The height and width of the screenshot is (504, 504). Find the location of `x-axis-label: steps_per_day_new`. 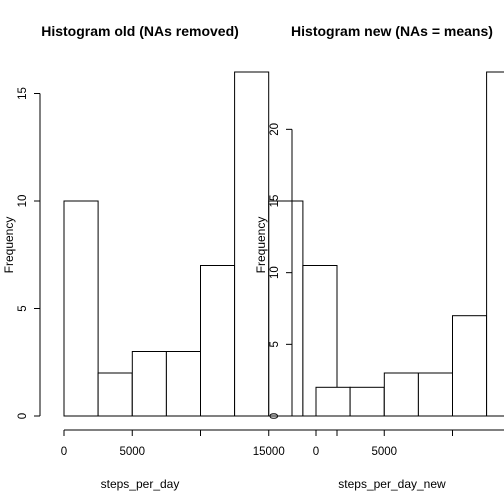

x-axis-label: steps_per_day_new is located at coordinates (392, 484).